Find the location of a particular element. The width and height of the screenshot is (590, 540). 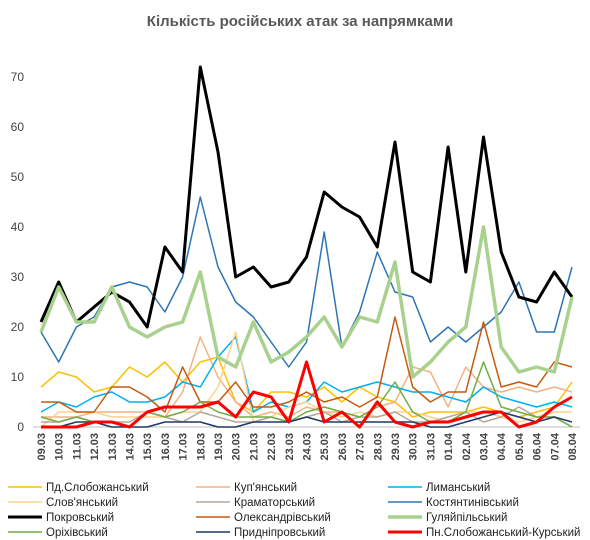

x-tick-label: 03.04 is located at coordinates (485, 446).